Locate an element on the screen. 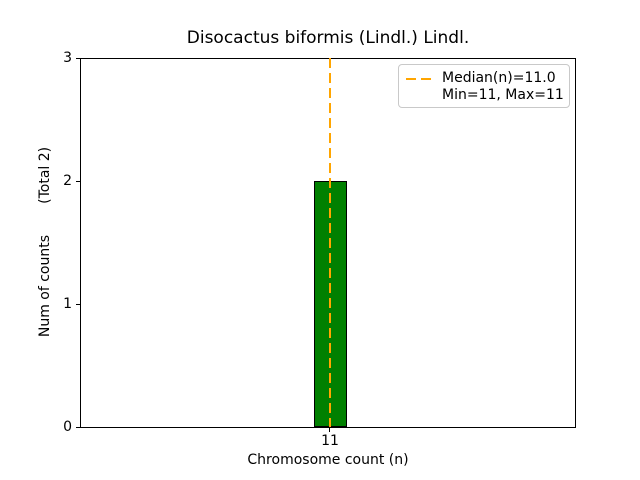  x-axis-label: Chromosome count (n) is located at coordinates (328, 460).